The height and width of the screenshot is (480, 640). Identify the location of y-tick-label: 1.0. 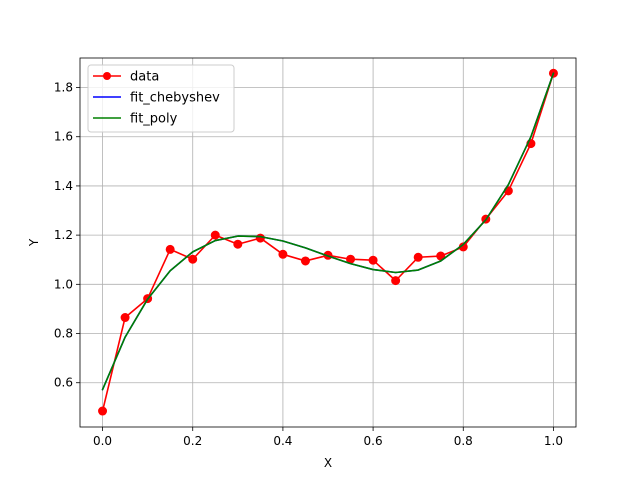
(63, 284).